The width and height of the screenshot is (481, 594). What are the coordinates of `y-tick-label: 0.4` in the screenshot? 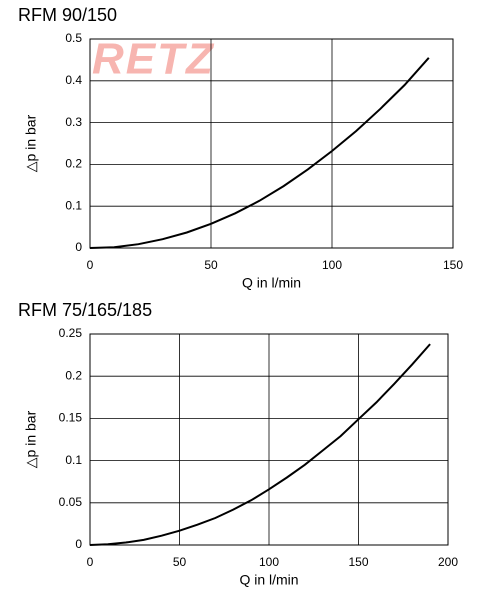 It's located at (73, 80).